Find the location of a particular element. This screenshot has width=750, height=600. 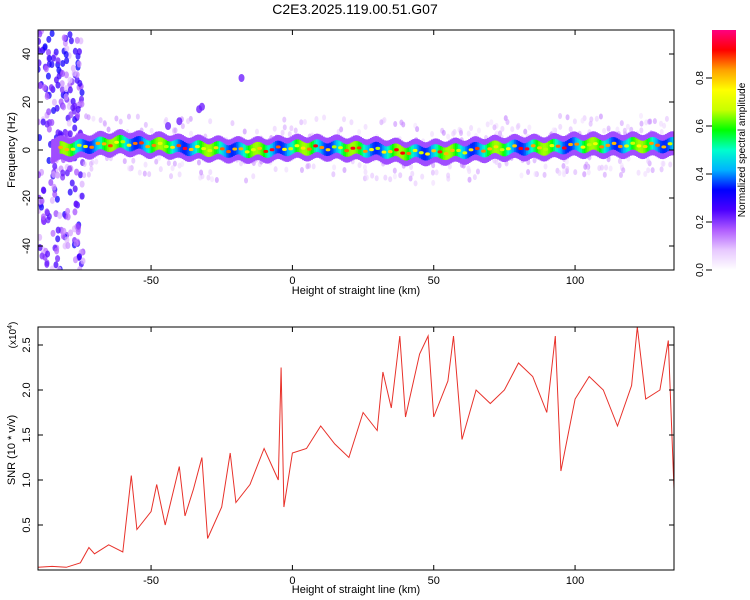

colorbar-label: Normalized spectral amplitude is located at coordinates (742, 149).